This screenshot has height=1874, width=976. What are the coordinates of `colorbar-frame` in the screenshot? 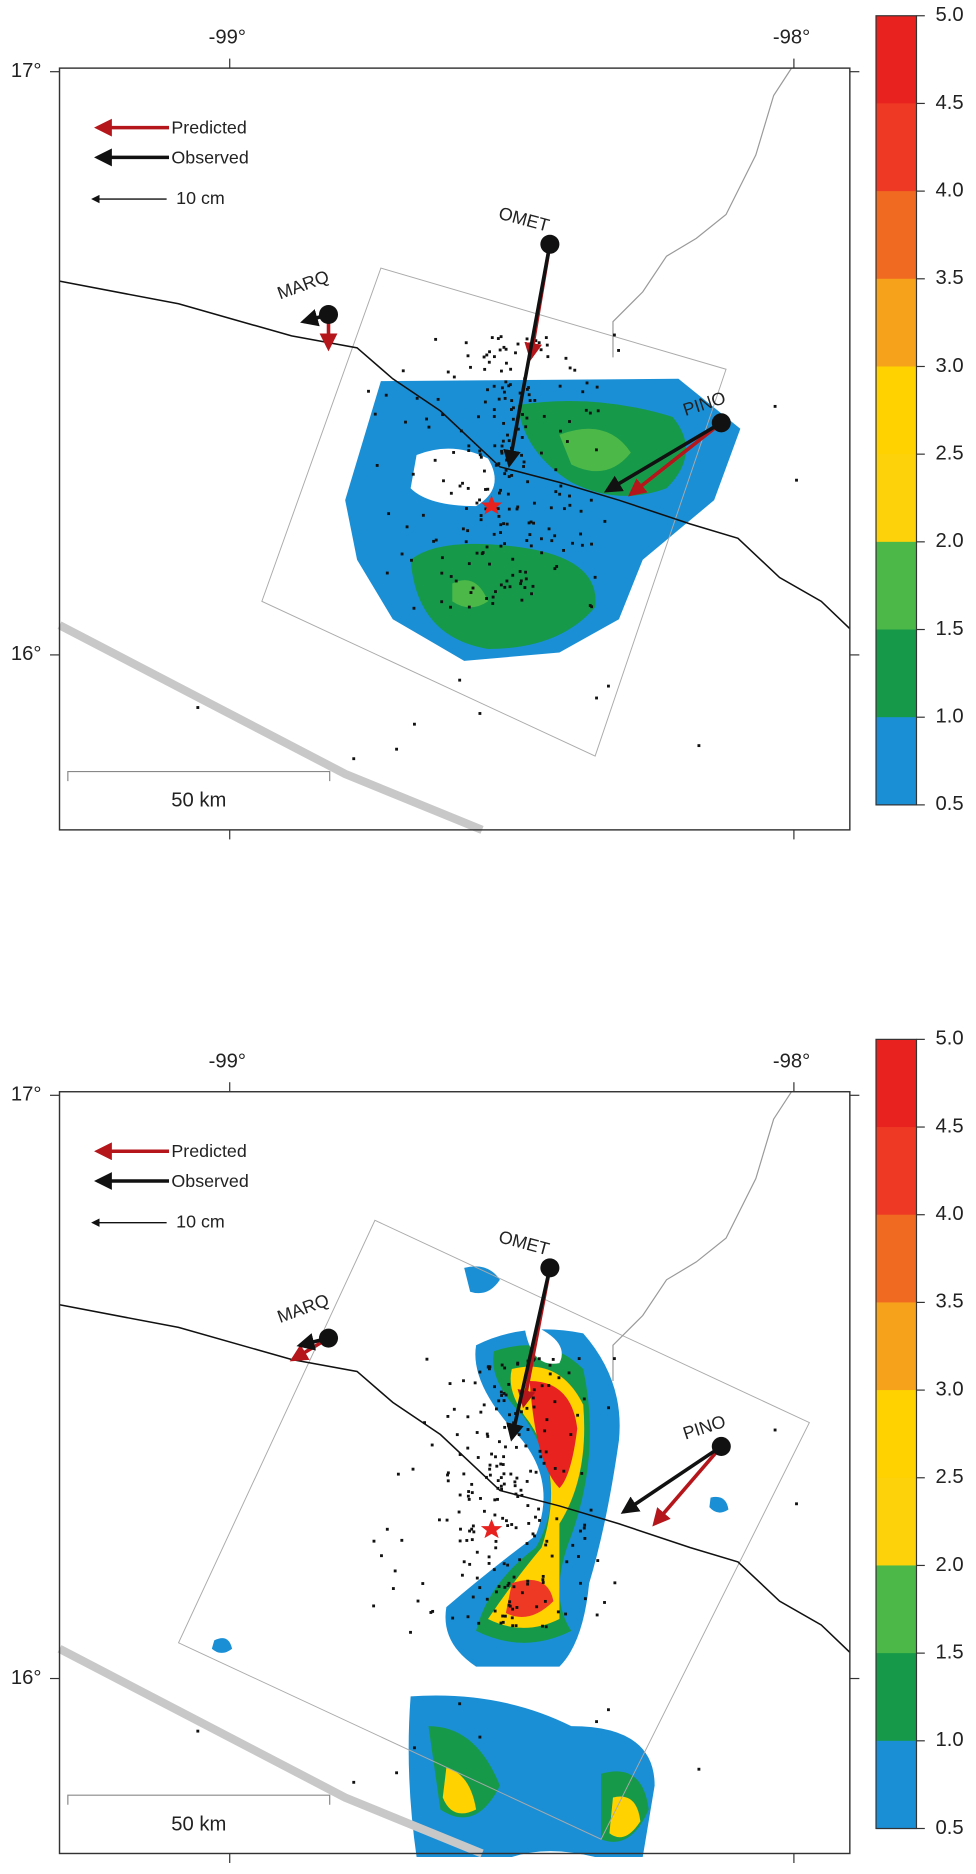 It's located at (896, 1434).